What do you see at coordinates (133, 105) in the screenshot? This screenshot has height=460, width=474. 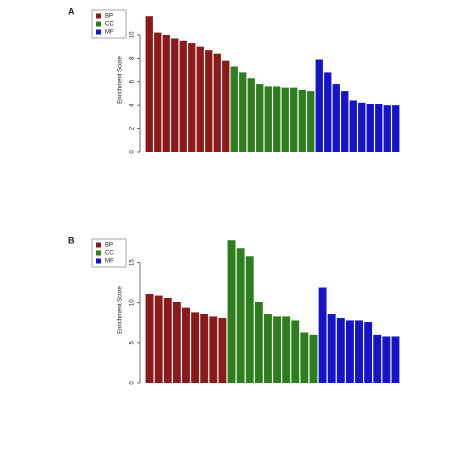 I see `y-tick-label: 4` at bounding box center [133, 105].